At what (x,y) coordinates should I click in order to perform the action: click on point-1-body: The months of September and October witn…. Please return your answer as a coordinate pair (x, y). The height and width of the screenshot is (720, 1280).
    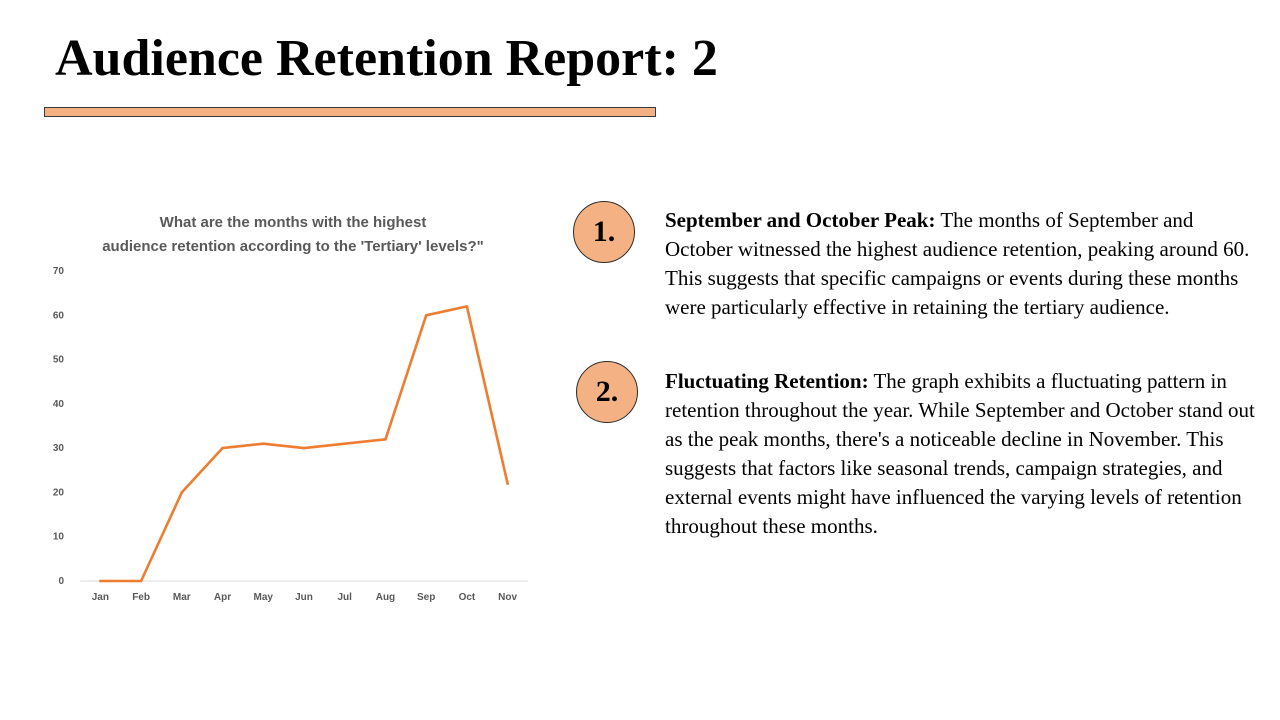
    Looking at the image, I should click on (957, 263).